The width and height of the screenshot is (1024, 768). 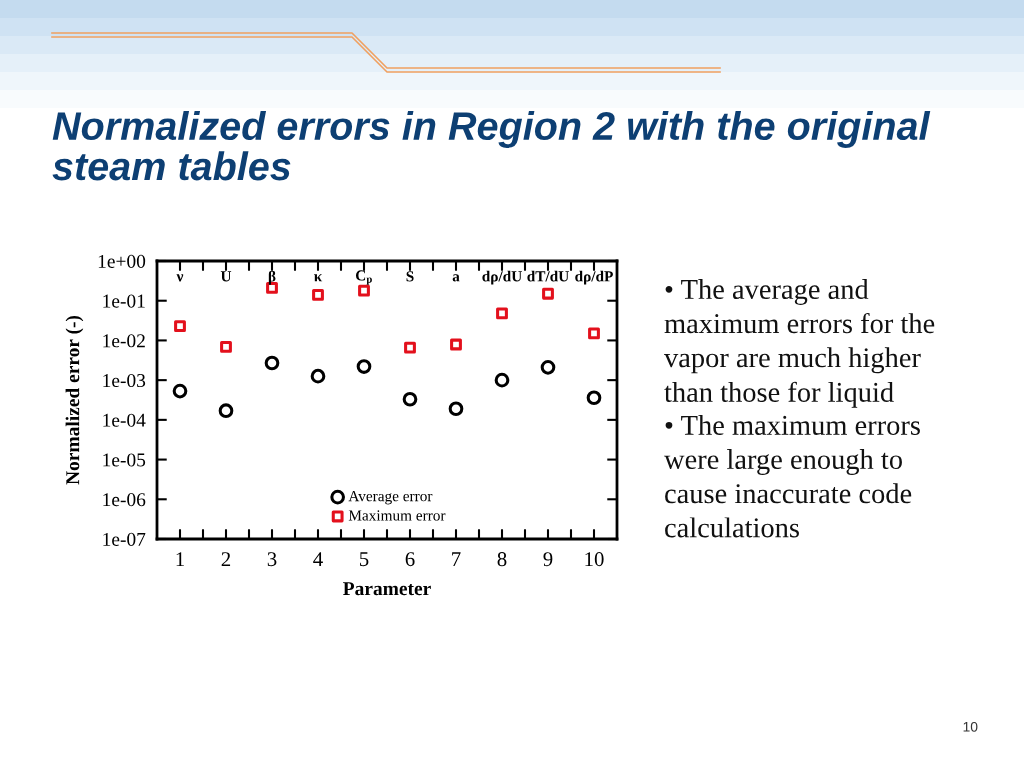 What do you see at coordinates (226, 276) in the screenshot?
I see `annotation: U` at bounding box center [226, 276].